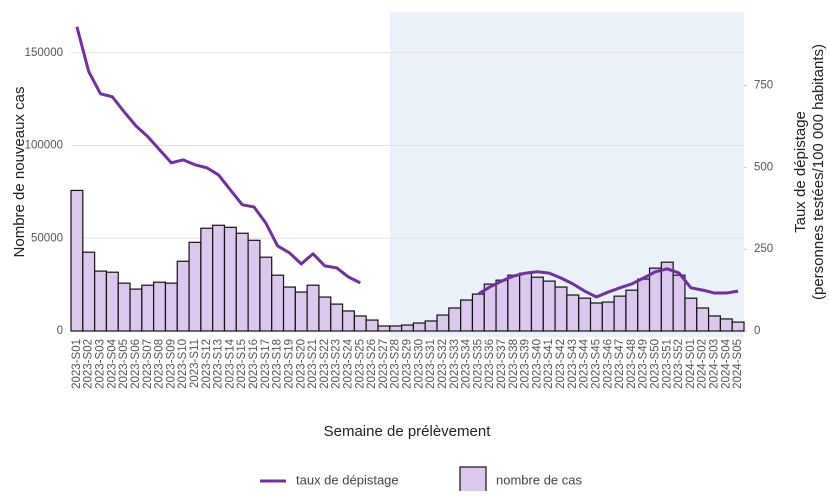 The image size is (829, 496). What do you see at coordinates (537, 364) in the screenshot?
I see `x-tick-label: 2023-S40` at bounding box center [537, 364].